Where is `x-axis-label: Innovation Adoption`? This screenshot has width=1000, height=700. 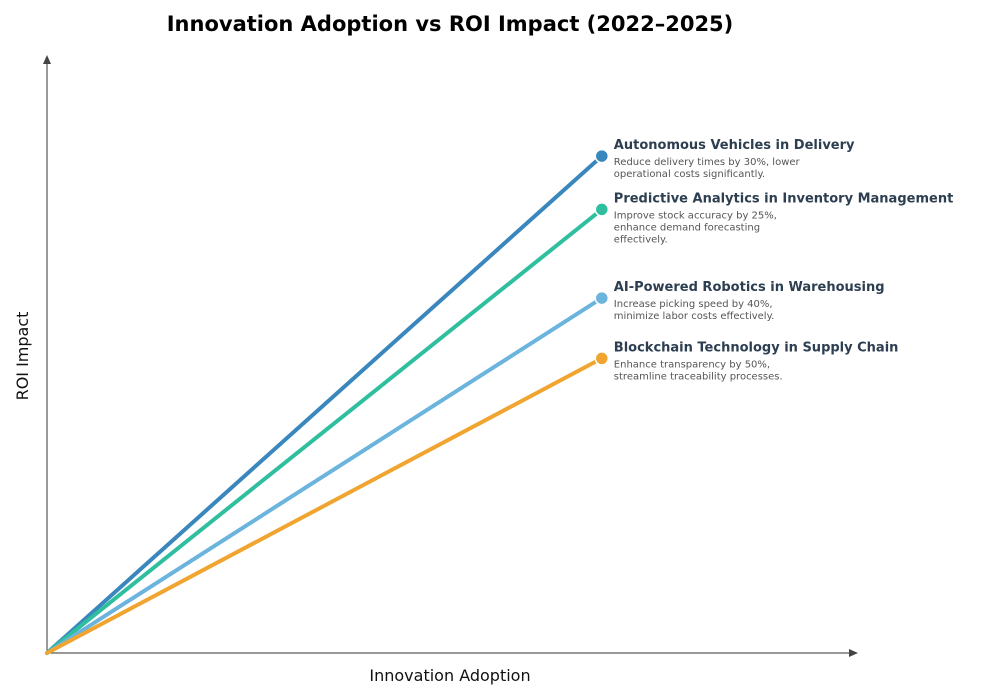 x-axis-label: Innovation Adoption is located at coordinates (449, 675).